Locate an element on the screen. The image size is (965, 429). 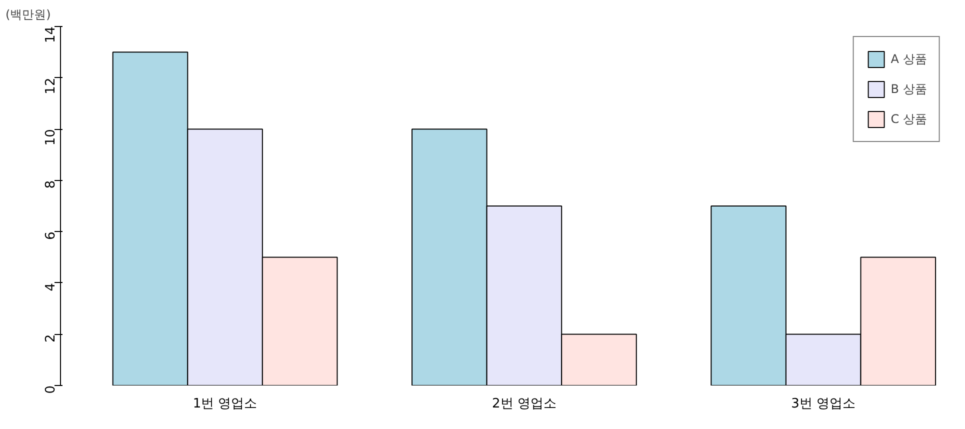
legend-label: B 상품 is located at coordinates (908, 89).